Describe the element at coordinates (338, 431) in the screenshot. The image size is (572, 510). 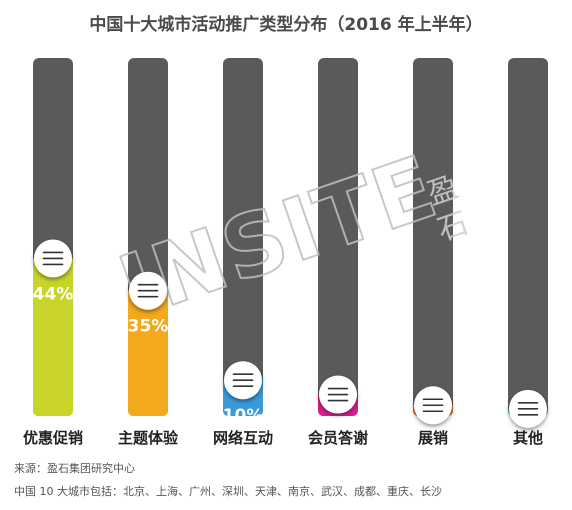
I see `value-label-3: 6%` at that location.